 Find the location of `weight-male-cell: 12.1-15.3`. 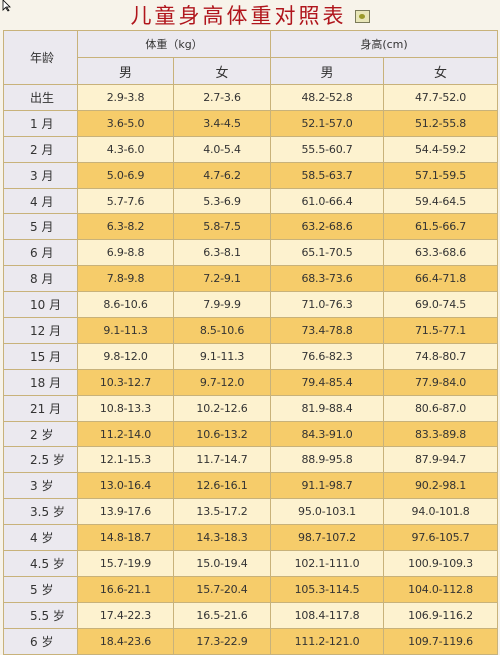

weight-male-cell: 12.1-15.3 is located at coordinates (125, 460).